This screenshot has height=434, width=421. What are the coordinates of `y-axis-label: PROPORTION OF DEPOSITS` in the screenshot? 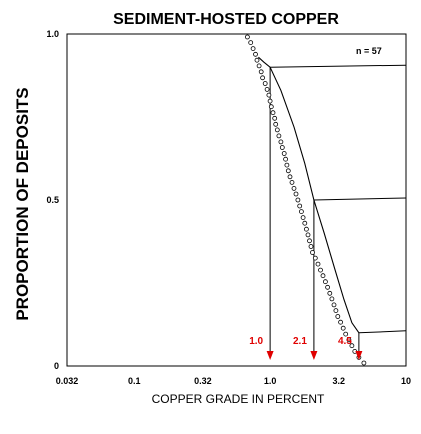 It's located at (22, 203).